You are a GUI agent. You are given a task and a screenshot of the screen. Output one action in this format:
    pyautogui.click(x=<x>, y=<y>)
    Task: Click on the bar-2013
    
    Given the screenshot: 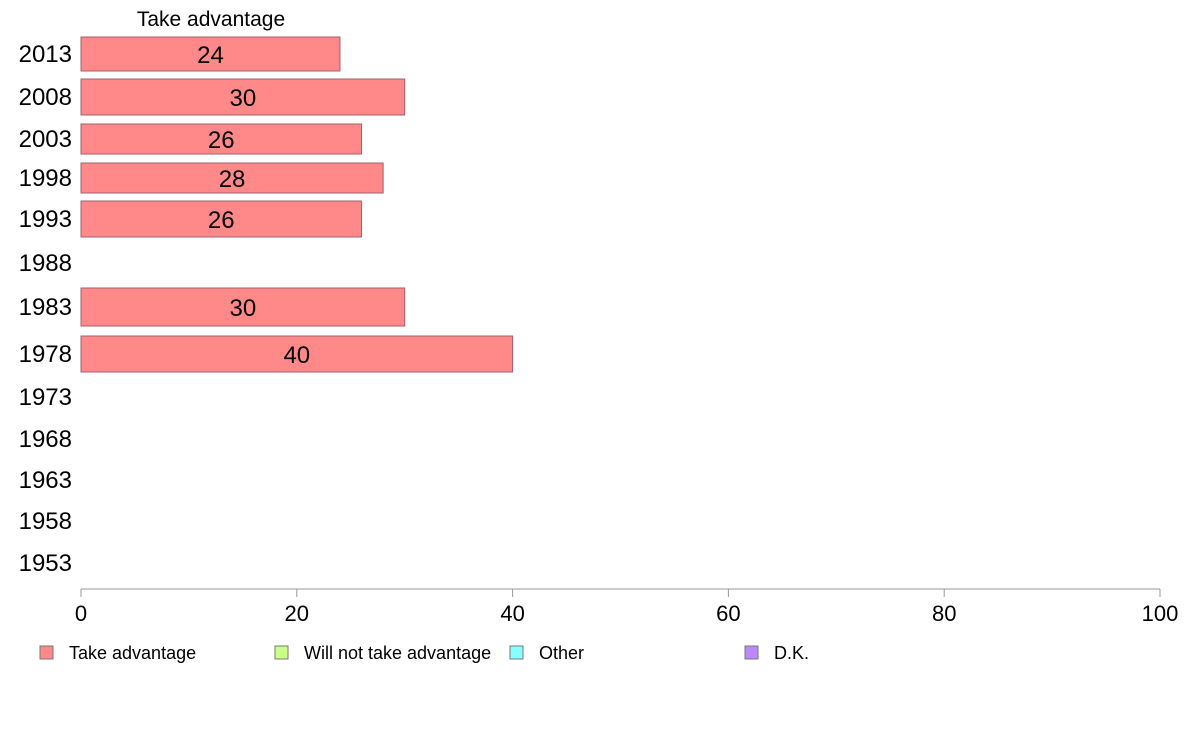 What is the action you would take?
    pyautogui.click(x=210, y=54)
    